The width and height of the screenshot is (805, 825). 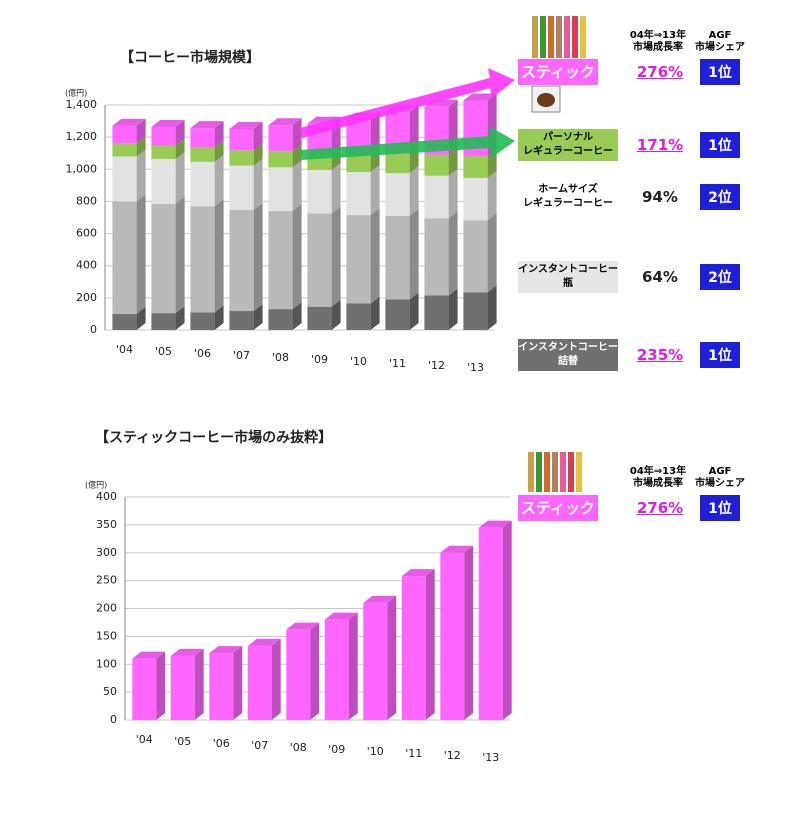 What do you see at coordinates (106, 496) in the screenshot?
I see `y-tick-label: 400` at bounding box center [106, 496].